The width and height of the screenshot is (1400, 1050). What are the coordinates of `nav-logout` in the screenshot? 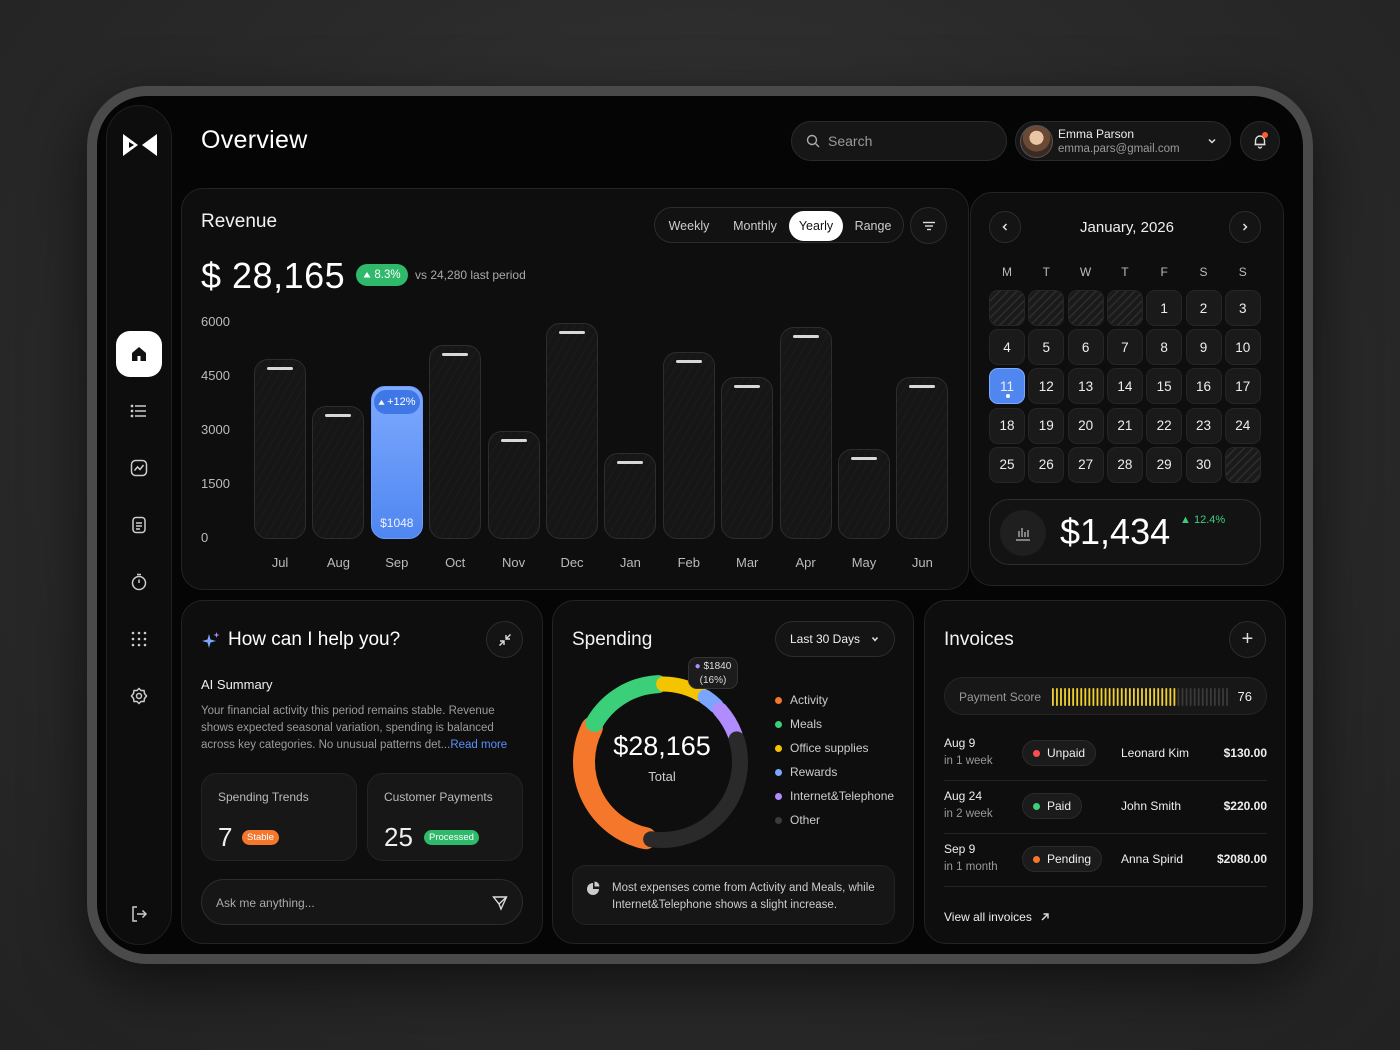 It's located at (139, 914).